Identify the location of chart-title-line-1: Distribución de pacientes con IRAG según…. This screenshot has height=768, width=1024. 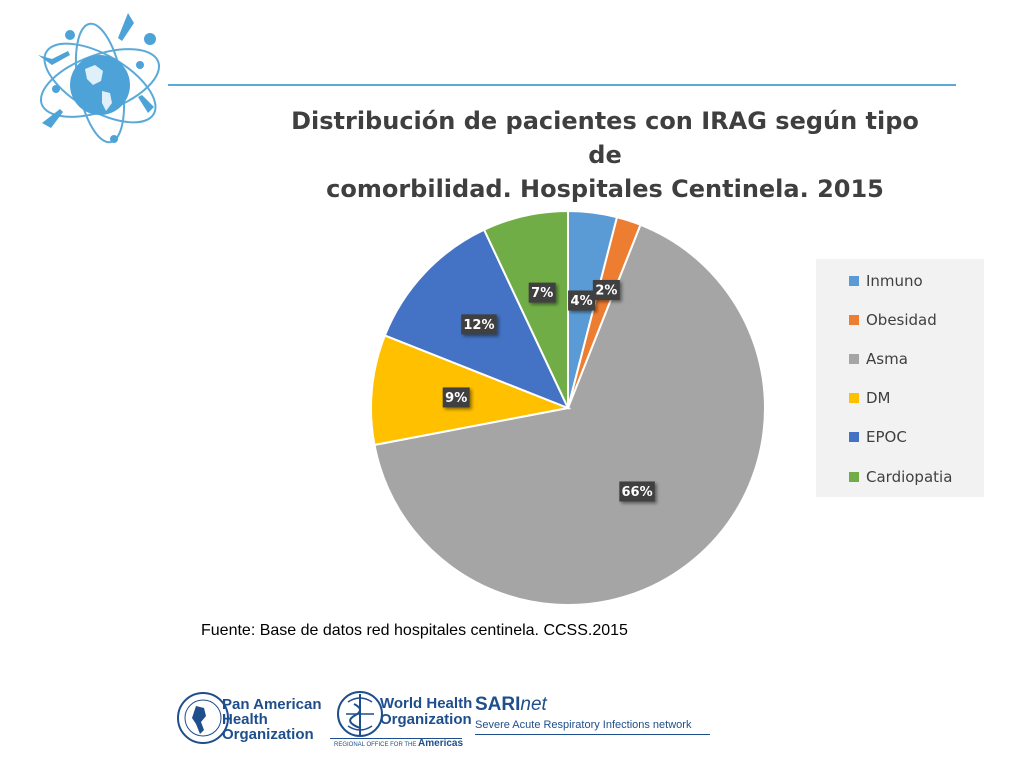
(605, 138).